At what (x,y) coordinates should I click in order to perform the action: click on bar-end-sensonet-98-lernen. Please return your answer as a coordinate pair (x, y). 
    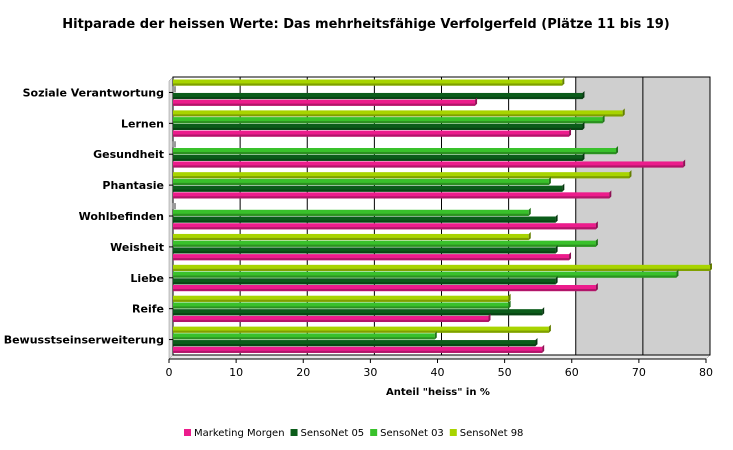
    Looking at the image, I should click on (623, 112).